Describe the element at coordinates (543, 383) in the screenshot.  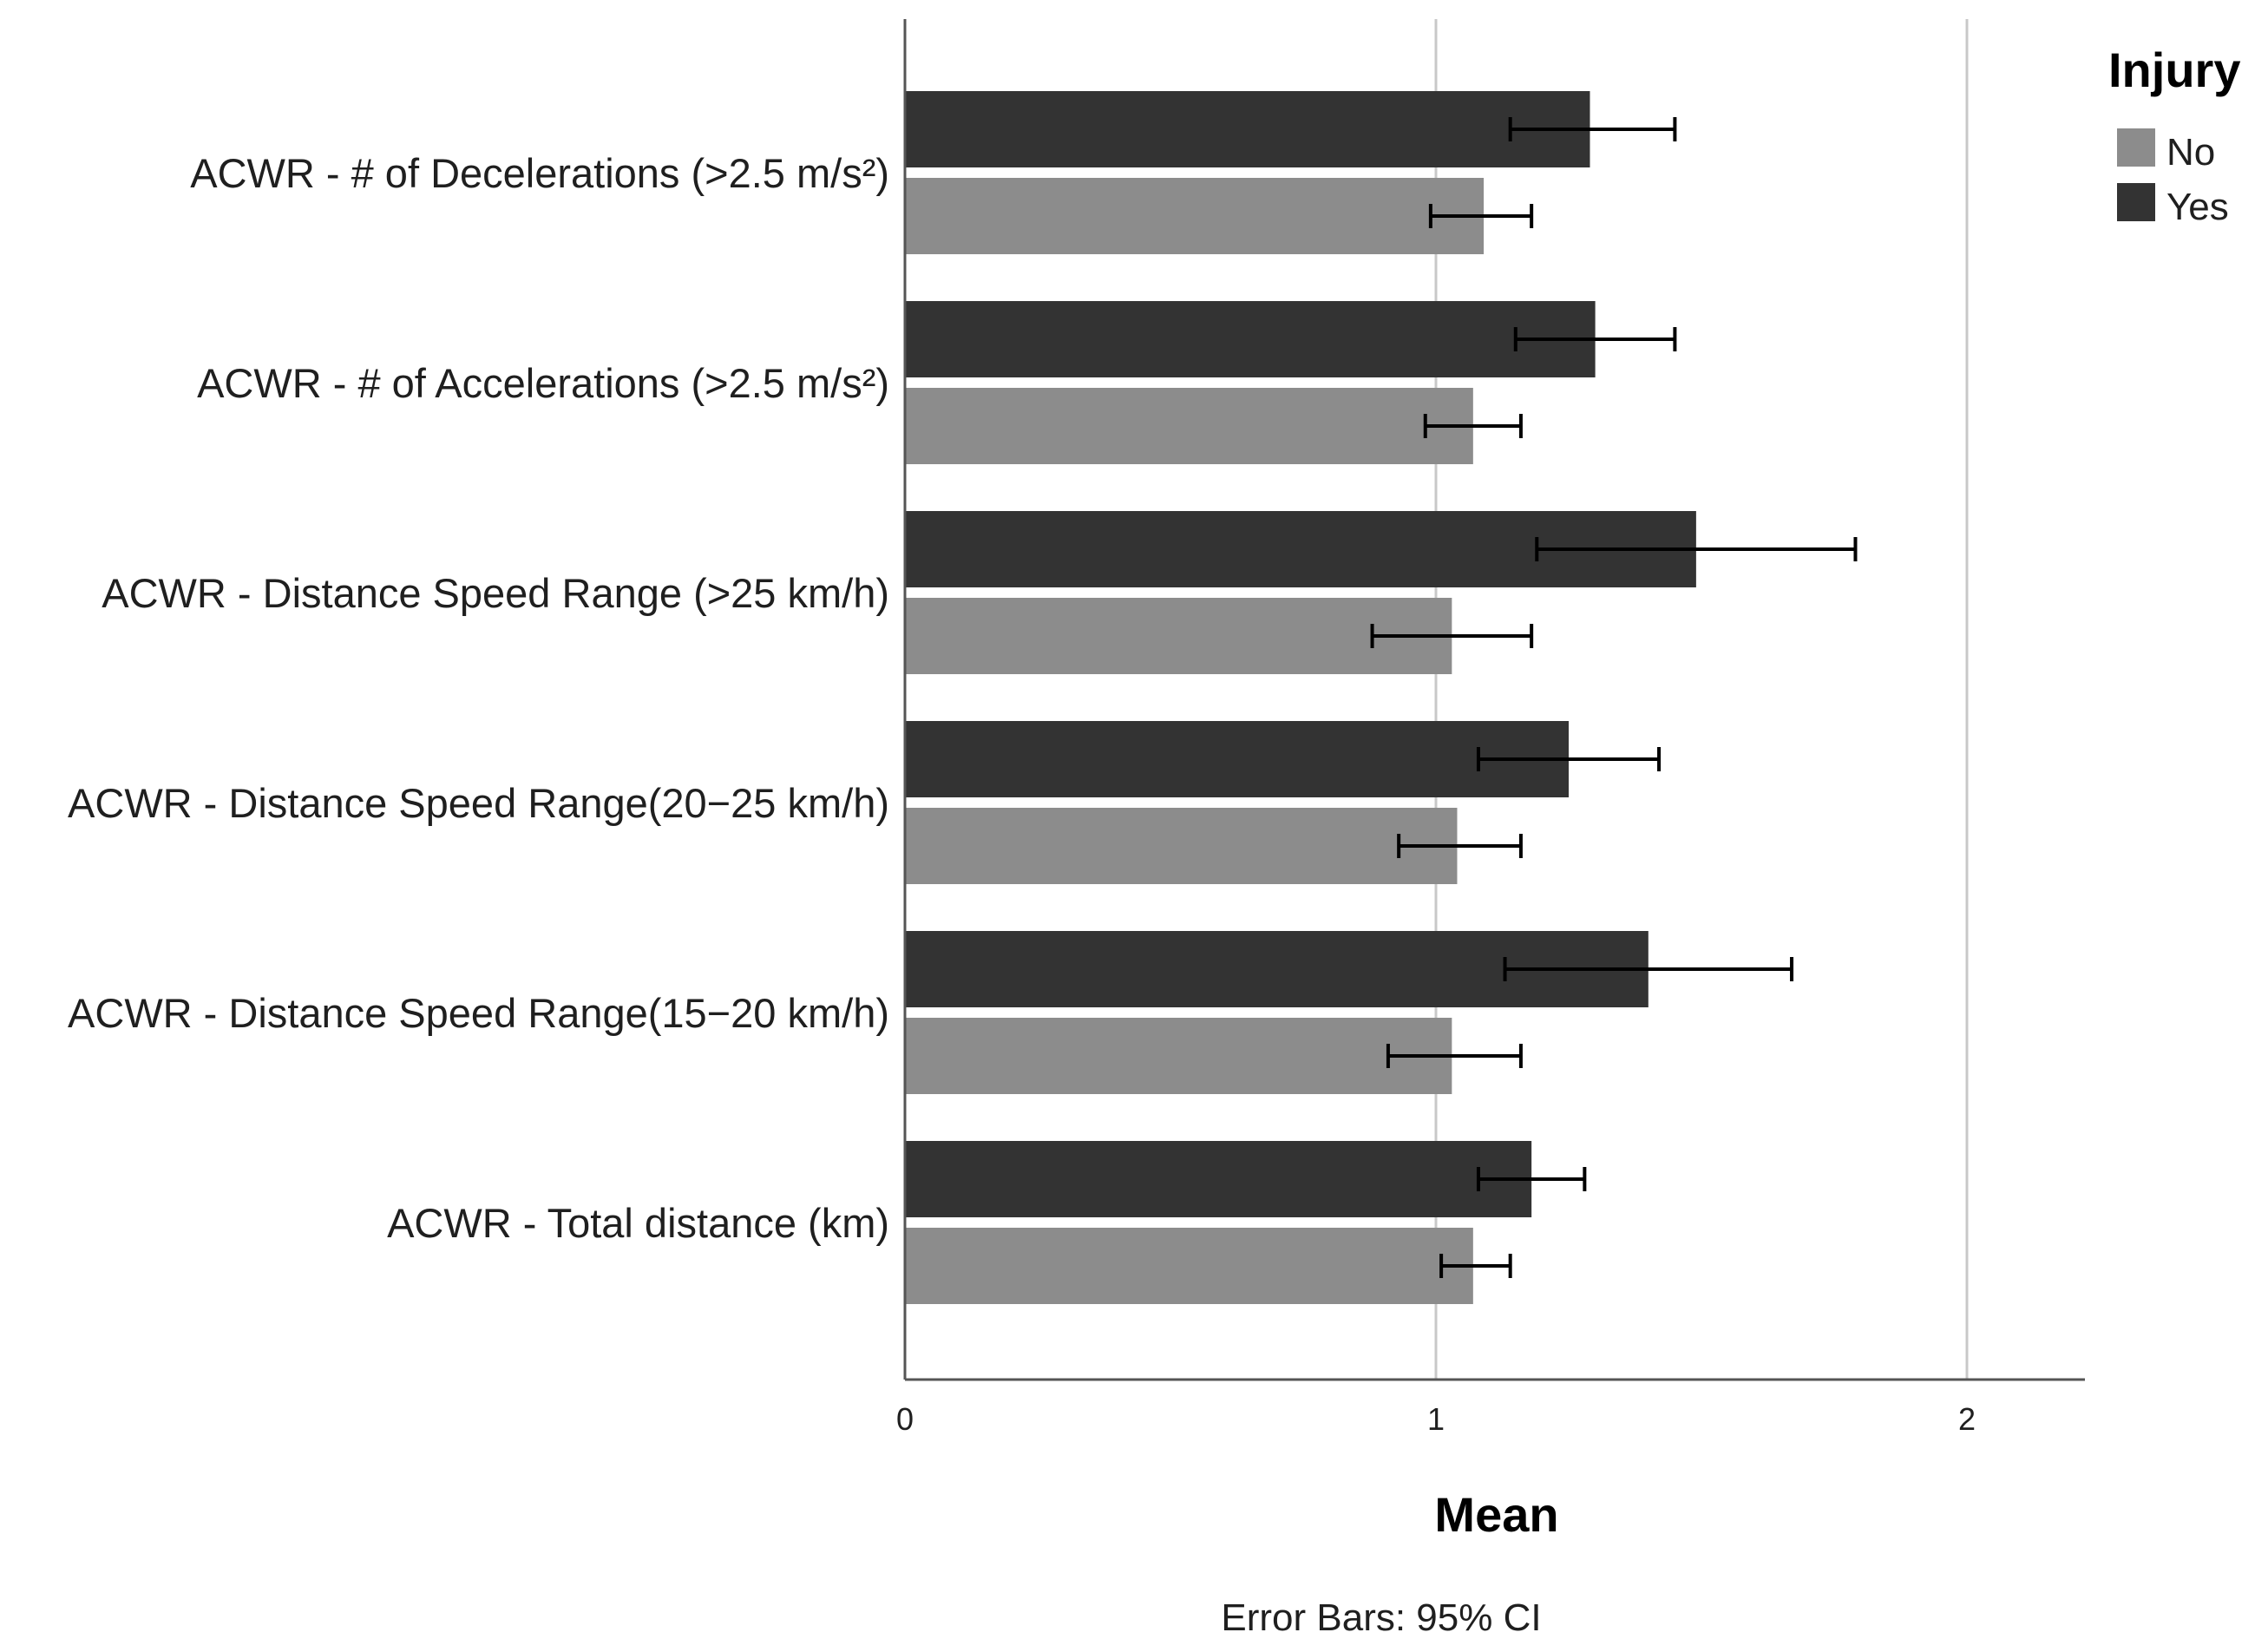
I see `category-label-1: ACWR - # of Accelerations (>2.5 m/s²)` at that location.